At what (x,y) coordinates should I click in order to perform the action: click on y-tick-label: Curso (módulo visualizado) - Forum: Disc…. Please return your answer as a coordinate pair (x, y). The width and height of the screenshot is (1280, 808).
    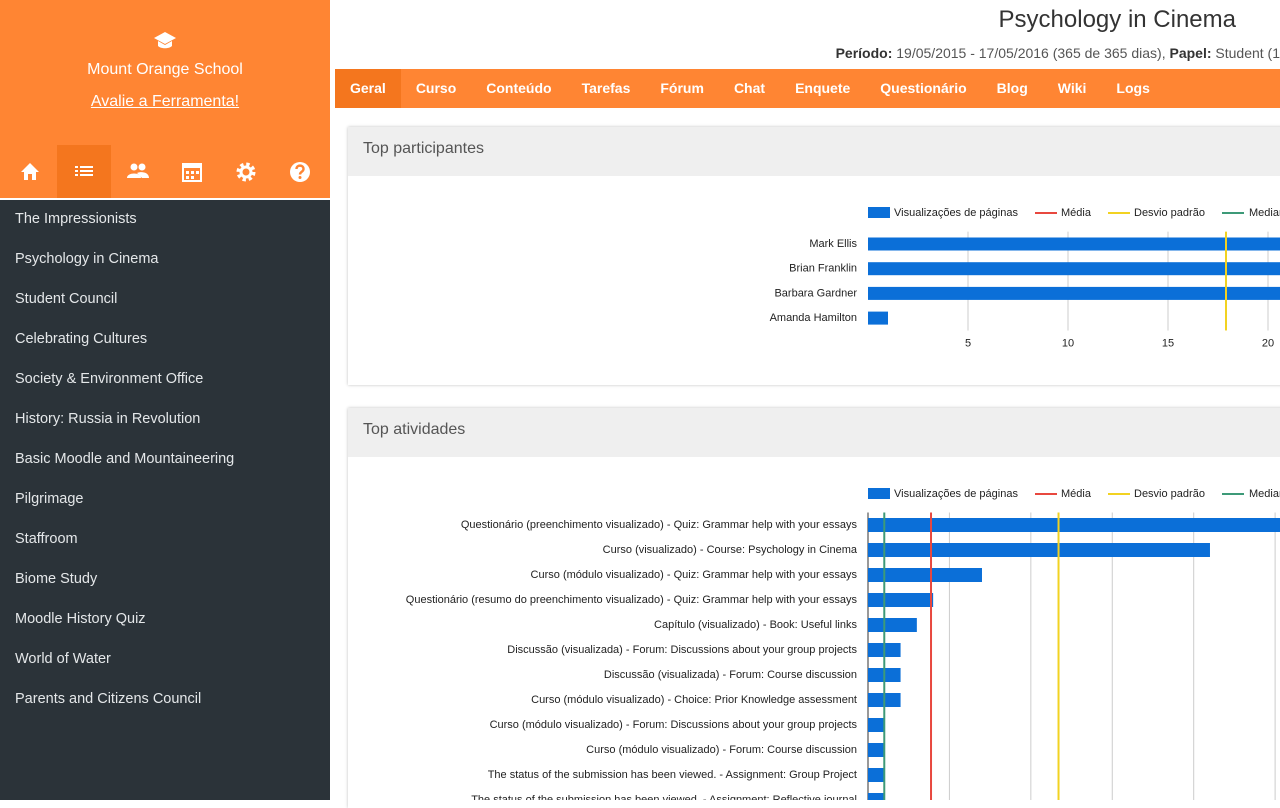
    Looking at the image, I should click on (674, 725).